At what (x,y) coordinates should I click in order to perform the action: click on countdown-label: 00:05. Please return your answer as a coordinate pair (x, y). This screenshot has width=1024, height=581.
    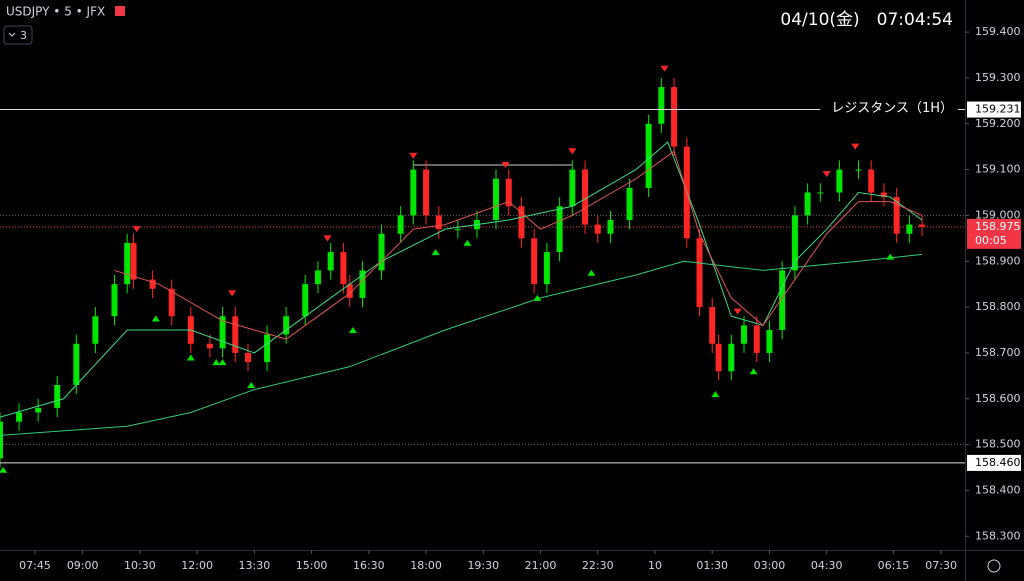
    Looking at the image, I should click on (991, 240).